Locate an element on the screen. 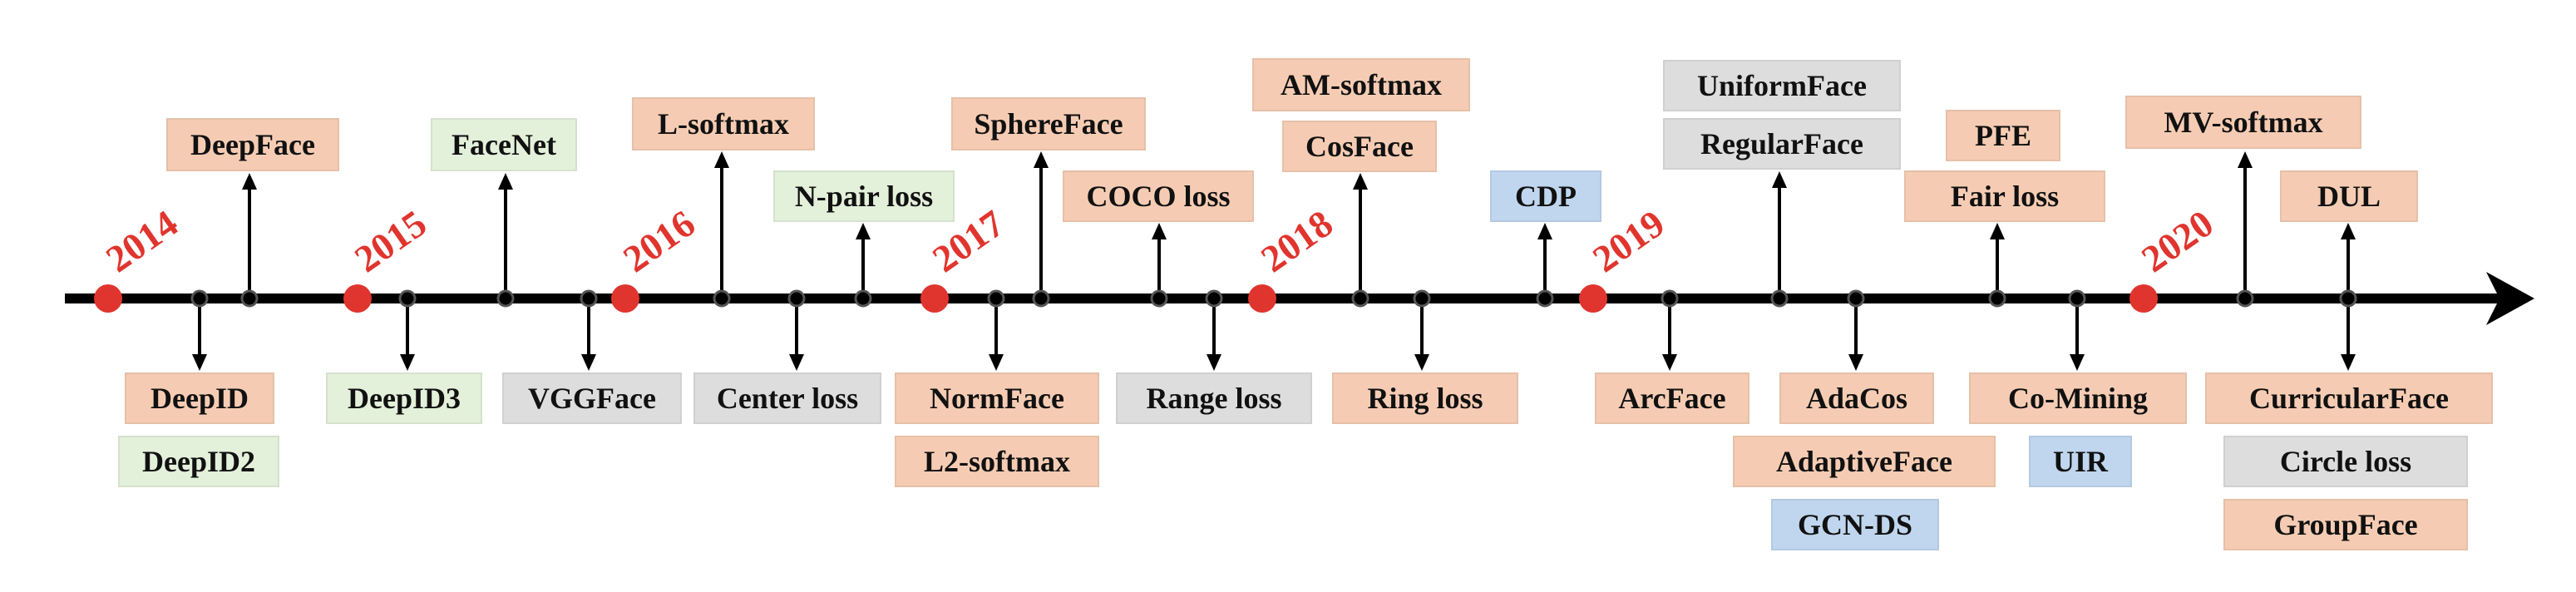 The width and height of the screenshot is (2576, 592). method-box-sphereface: SphereFace is located at coordinates (1048, 123).